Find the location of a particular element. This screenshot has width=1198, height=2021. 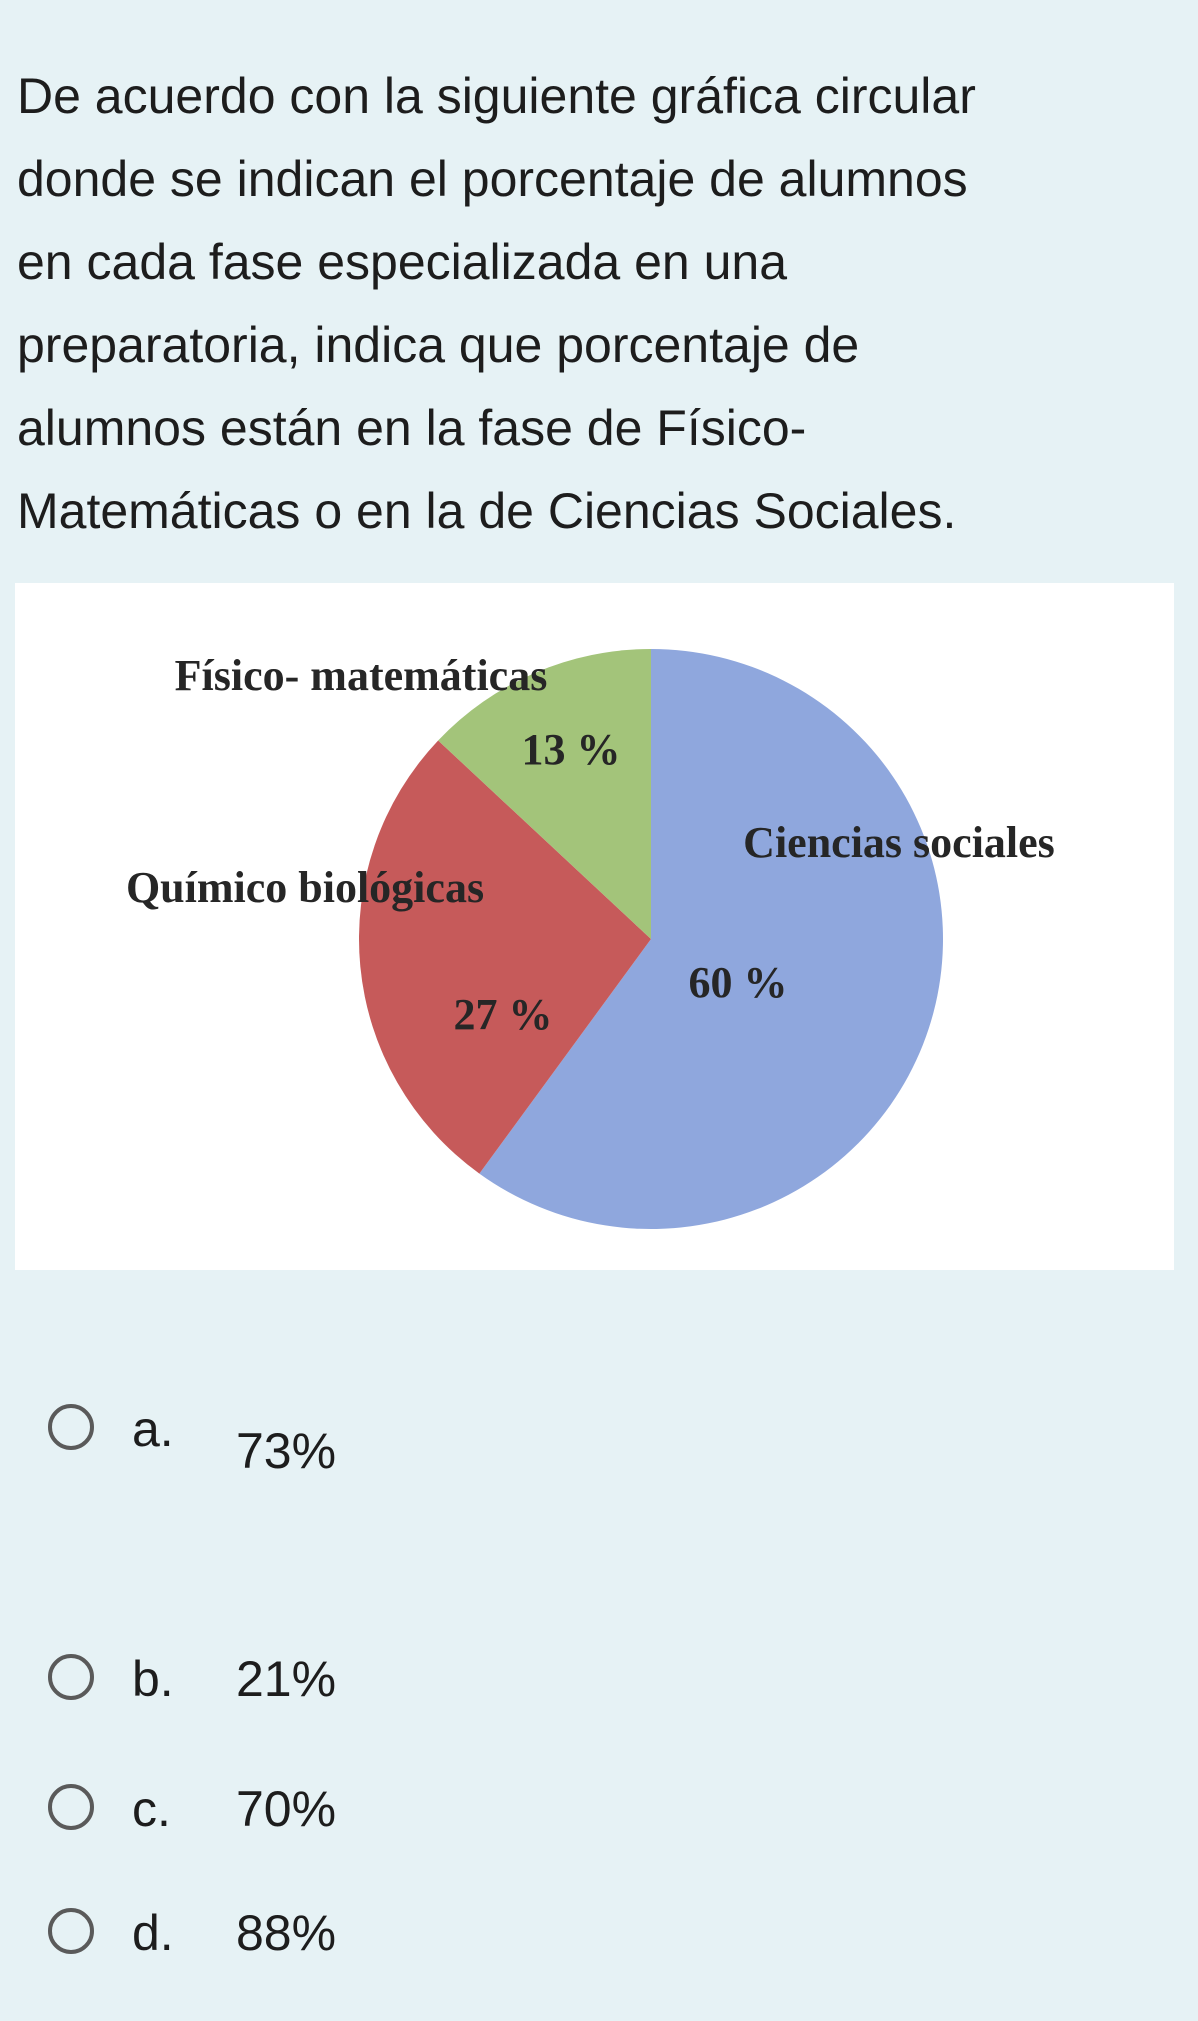

slice-label: Químico biológicas is located at coordinates (305, 887).